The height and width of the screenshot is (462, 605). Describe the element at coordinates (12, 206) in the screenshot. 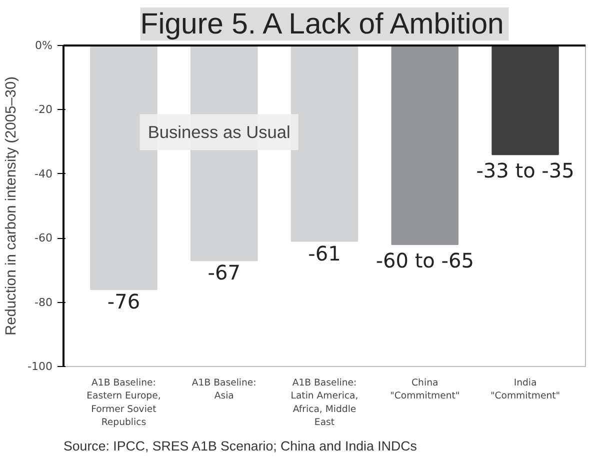

I see `y-axis-title: Reduction in carbon intensity (2005–30)` at that location.